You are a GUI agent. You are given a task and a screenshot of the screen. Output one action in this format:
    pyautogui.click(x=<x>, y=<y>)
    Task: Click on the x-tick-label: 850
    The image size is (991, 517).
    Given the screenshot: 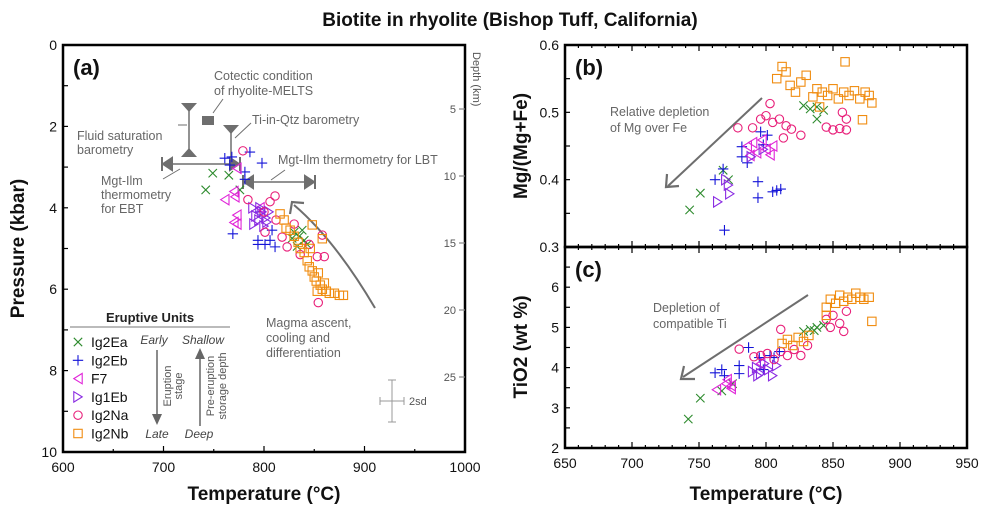 What is the action you would take?
    pyautogui.click(x=833, y=463)
    